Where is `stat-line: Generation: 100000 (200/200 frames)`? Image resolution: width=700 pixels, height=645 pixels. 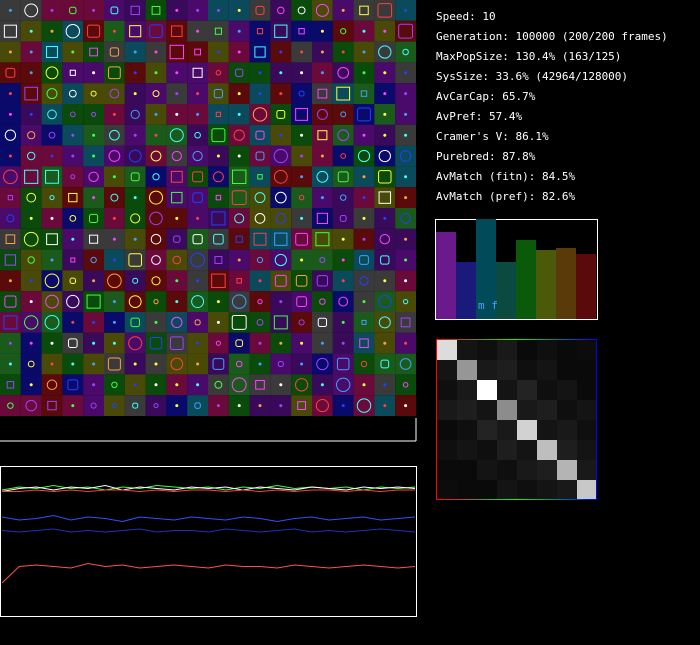
stat-line: Generation: 100000 (200/200 frames) is located at coordinates (552, 36).